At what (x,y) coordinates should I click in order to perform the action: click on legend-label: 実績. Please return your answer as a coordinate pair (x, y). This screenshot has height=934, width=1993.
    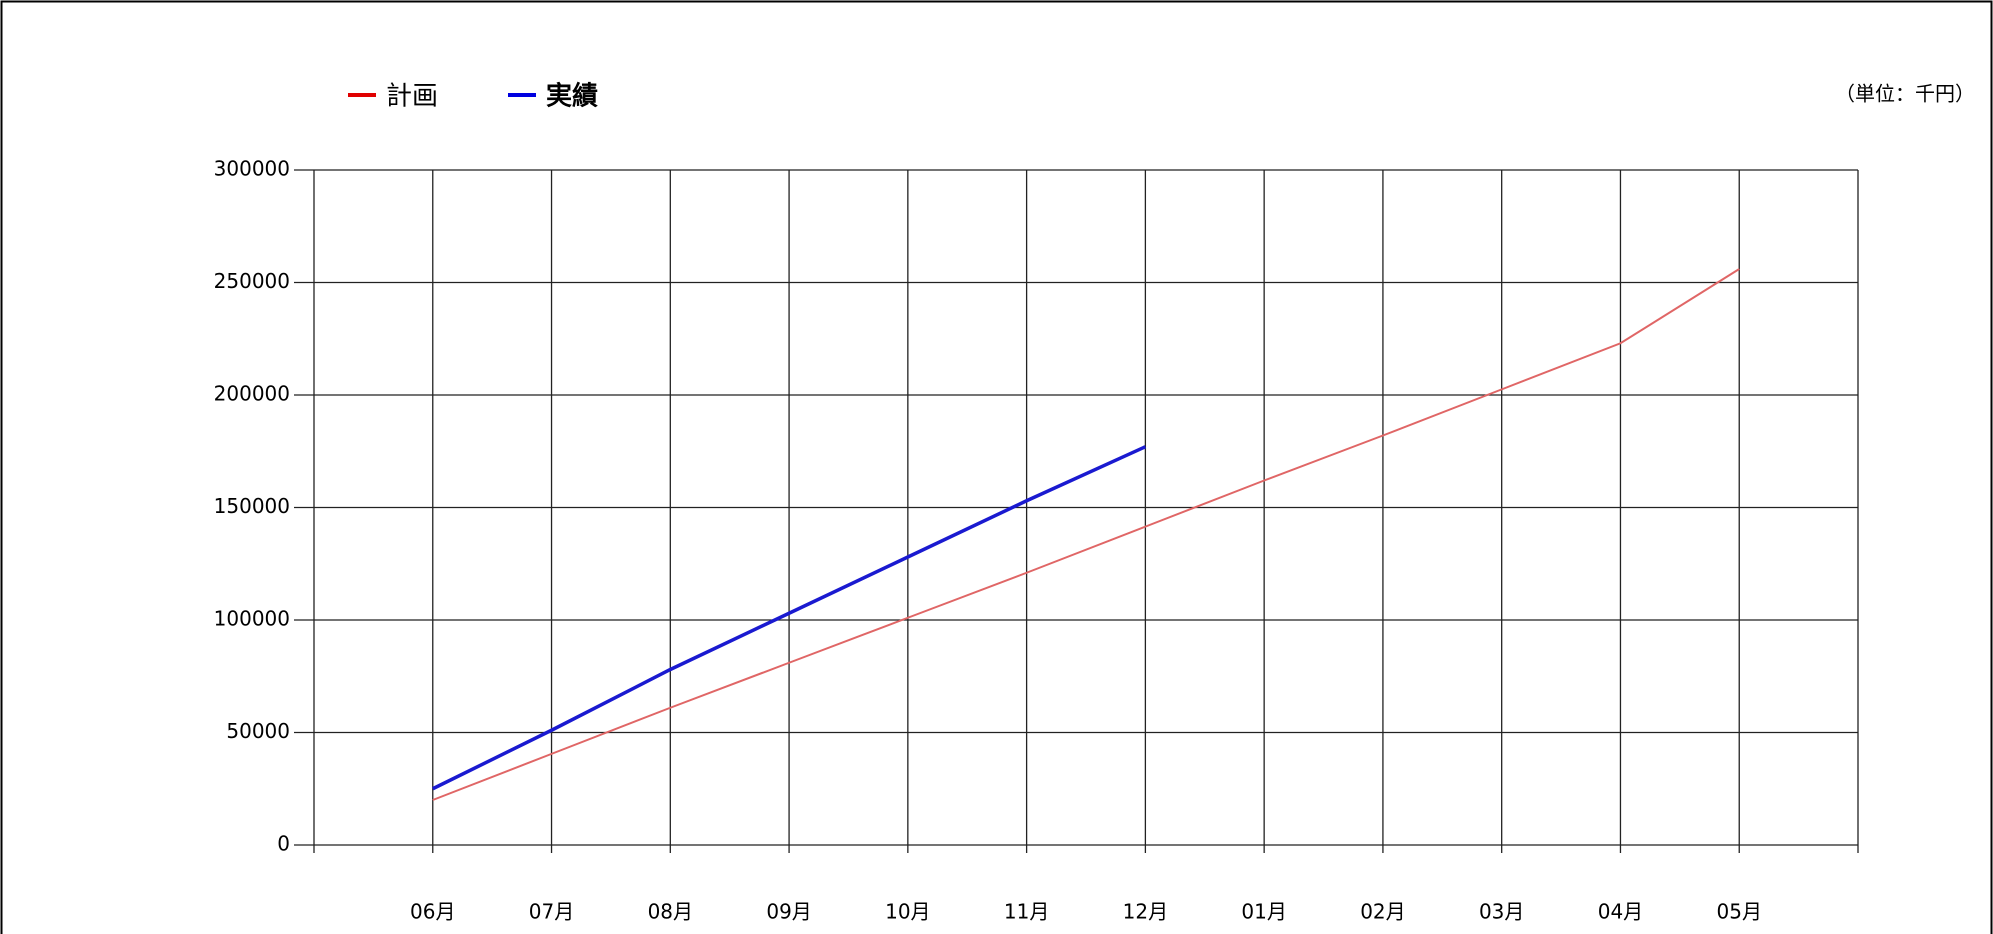
    Looking at the image, I should click on (572, 96).